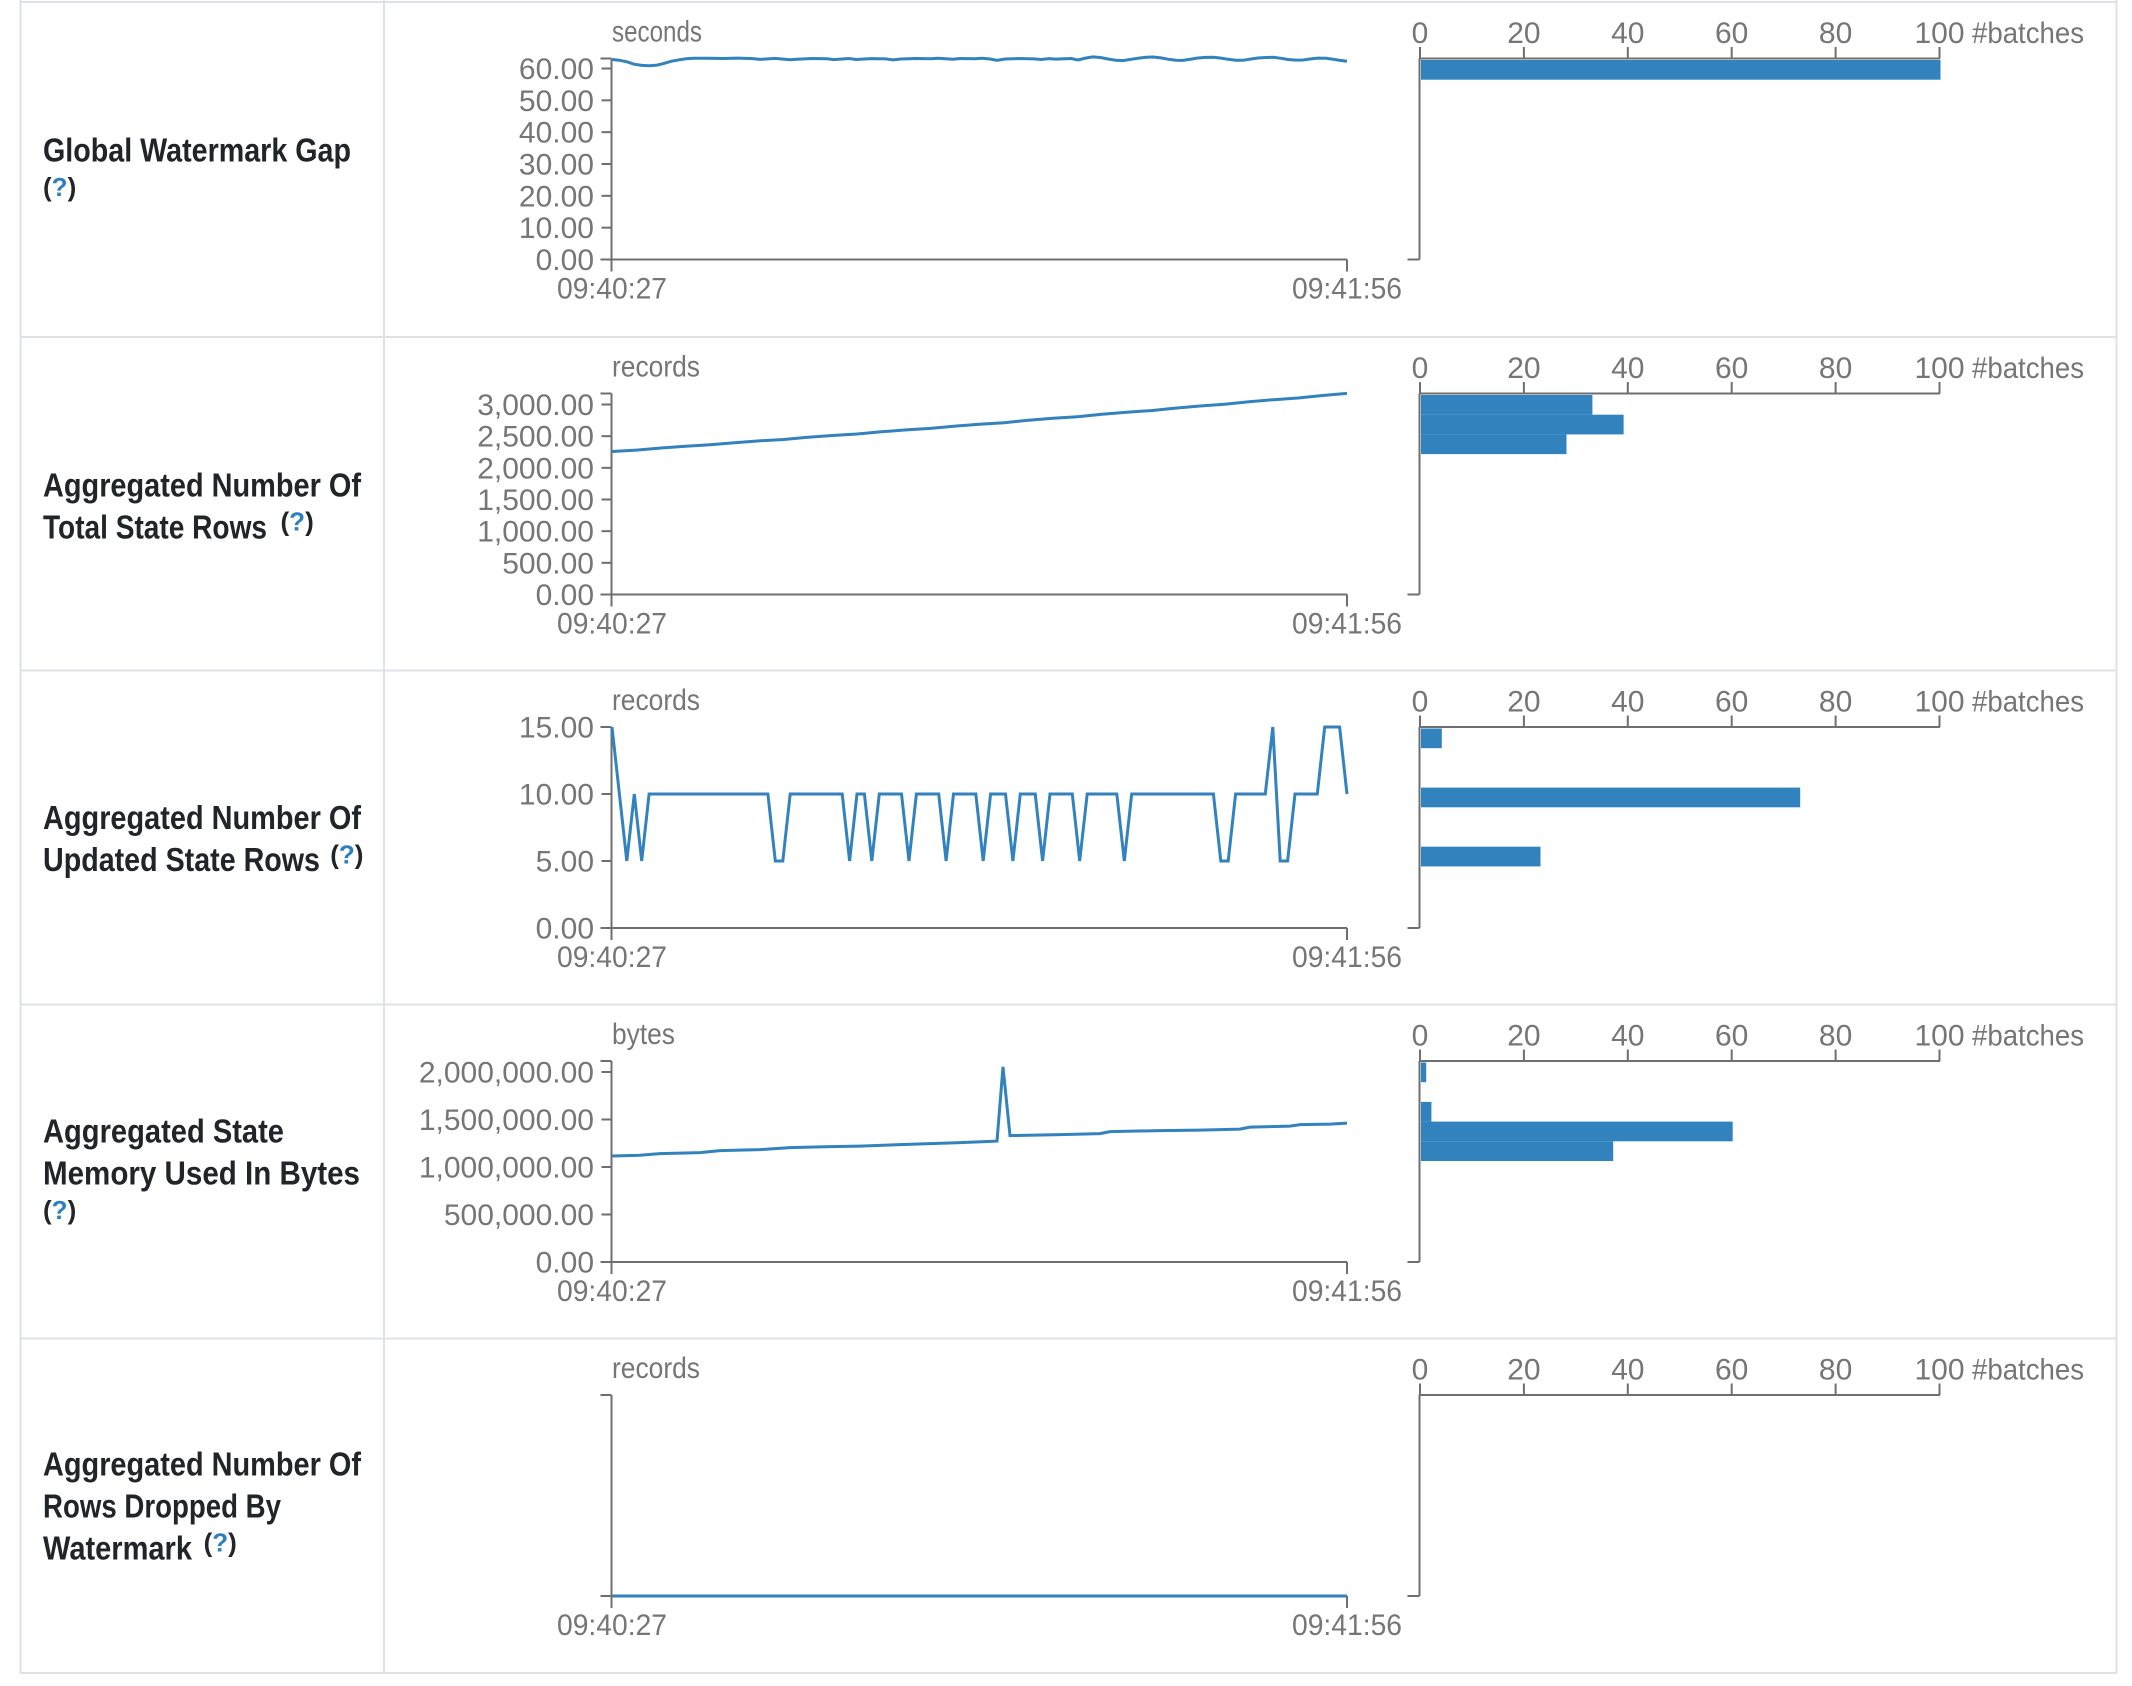  Describe the element at coordinates (506, 1120) in the screenshot. I see `svg-text: 1,500,000.00` at that location.